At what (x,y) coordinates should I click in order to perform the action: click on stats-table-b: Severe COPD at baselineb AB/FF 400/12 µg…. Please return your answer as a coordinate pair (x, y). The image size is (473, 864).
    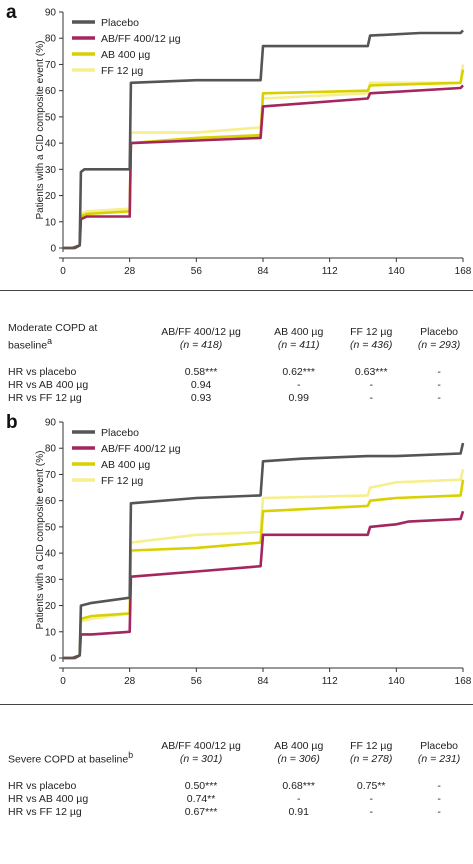
    Looking at the image, I should click on (236, 764).